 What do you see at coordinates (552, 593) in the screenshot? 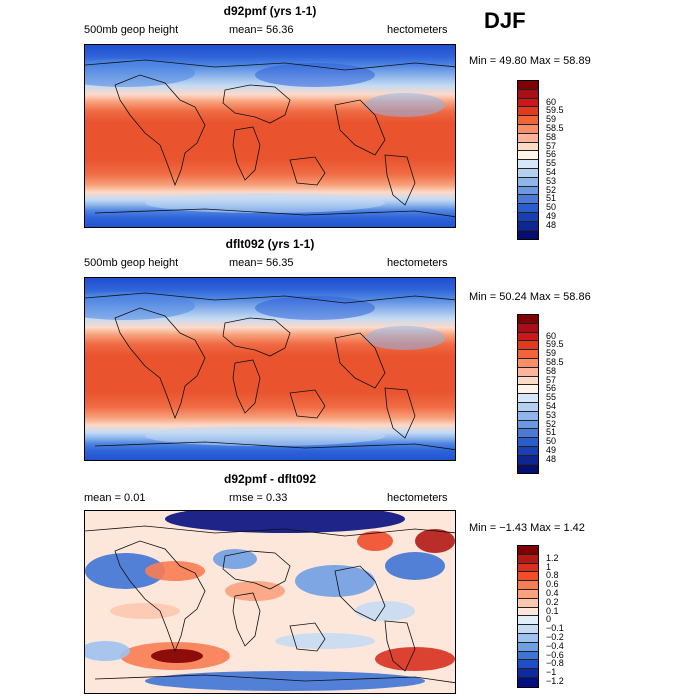
I see `colorbar-tick-label: 0.4` at bounding box center [552, 593].